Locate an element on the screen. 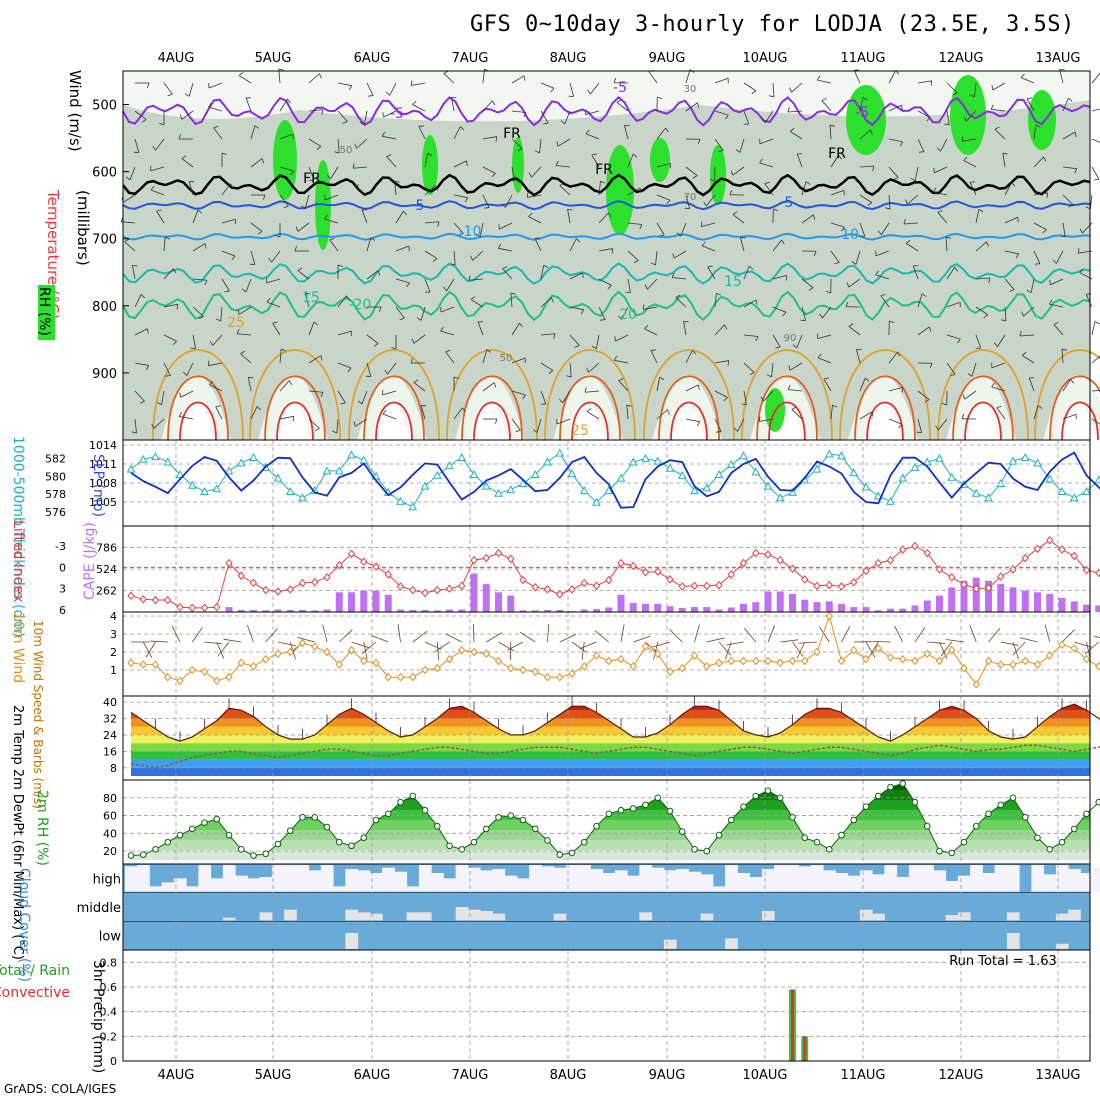 The image size is (1100, 1100). thickness-axis-label: 1000-500mb Thickness (dm) is located at coordinates (18, 536).